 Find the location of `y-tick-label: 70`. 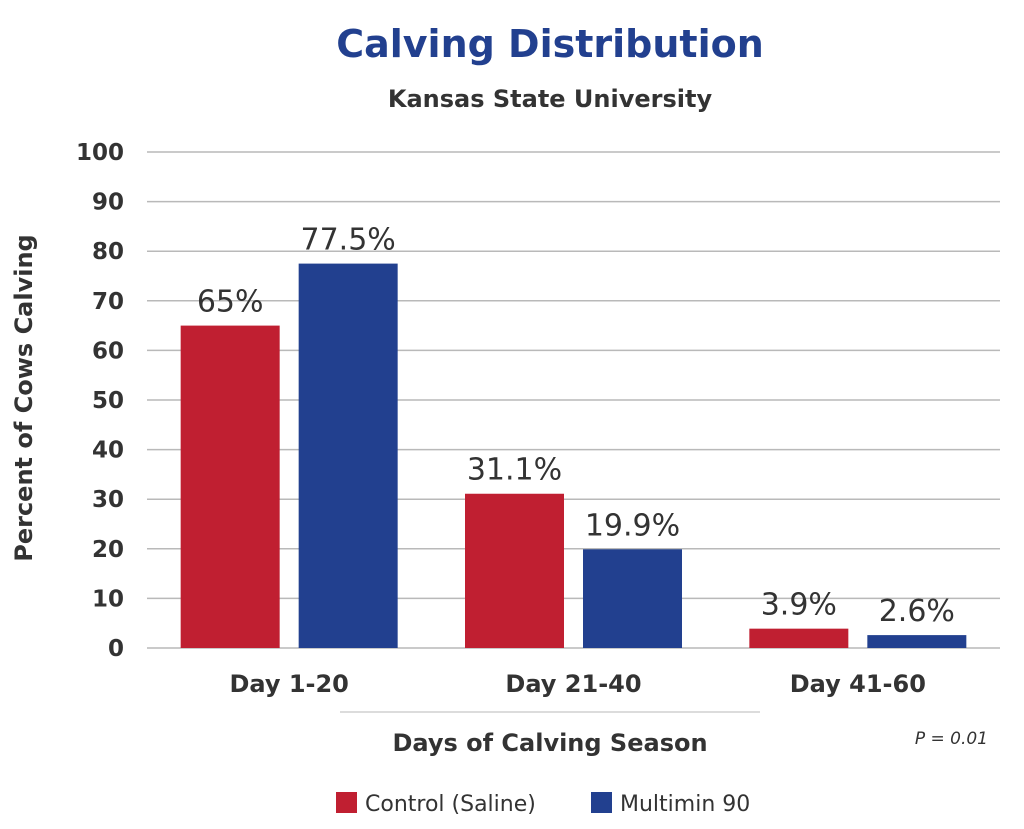

y-tick-label: 70 is located at coordinates (108, 302).